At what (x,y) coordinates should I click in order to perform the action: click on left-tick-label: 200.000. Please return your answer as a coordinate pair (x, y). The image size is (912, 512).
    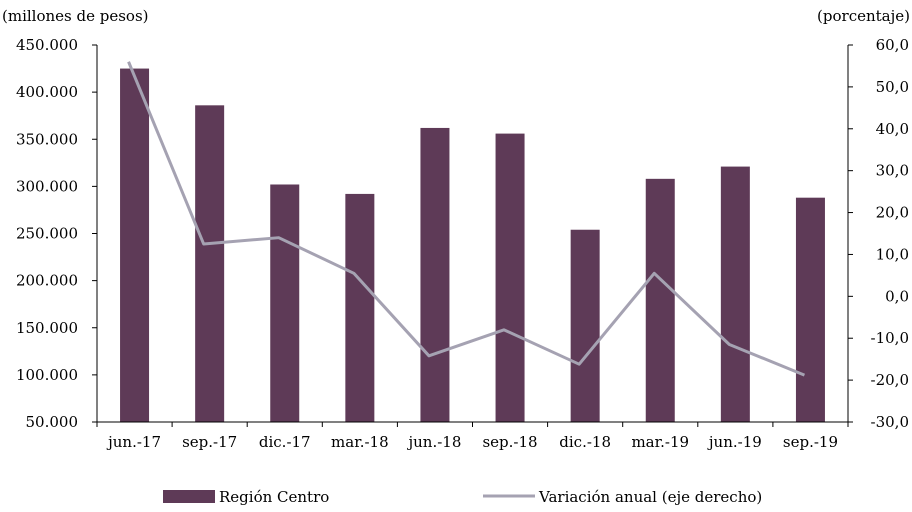
    Looking at the image, I should click on (47, 281).